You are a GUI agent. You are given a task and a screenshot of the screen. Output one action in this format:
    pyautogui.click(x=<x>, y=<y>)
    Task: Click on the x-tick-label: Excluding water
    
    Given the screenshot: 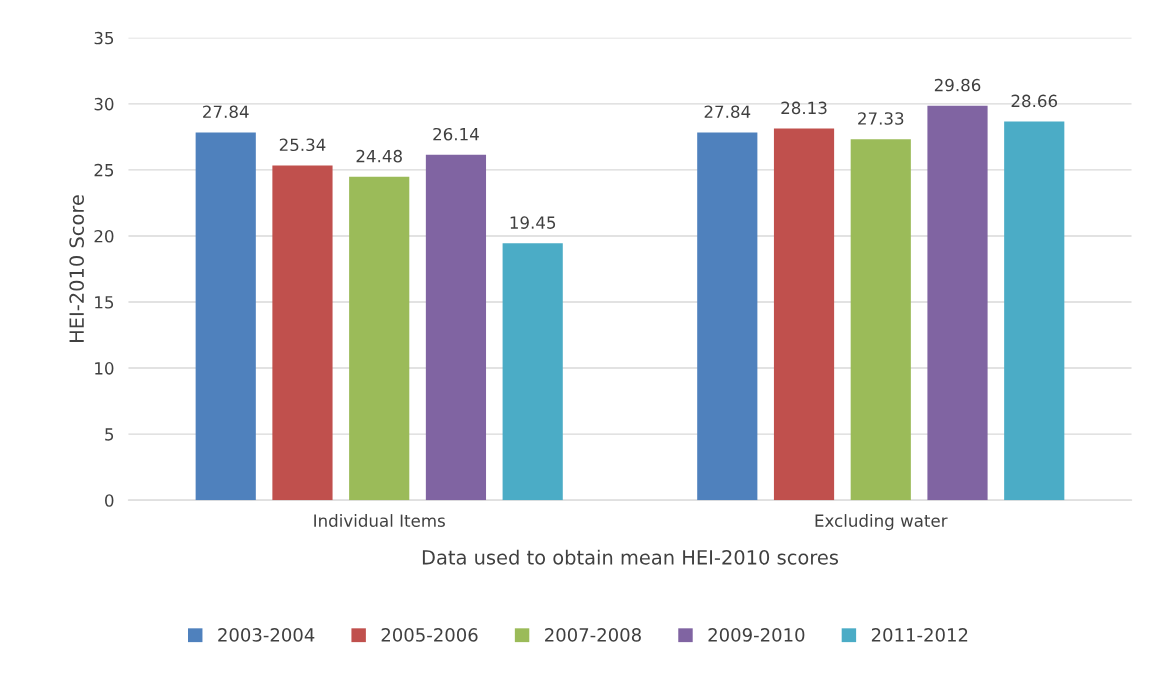 What is the action you would take?
    pyautogui.click(x=881, y=522)
    